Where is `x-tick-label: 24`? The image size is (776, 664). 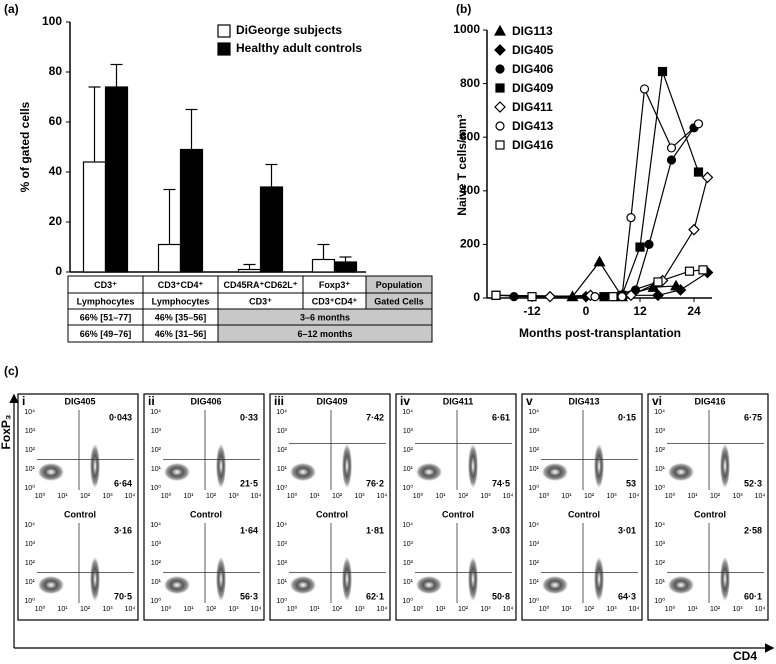
x-tick-label: 24 is located at coordinates (694, 311).